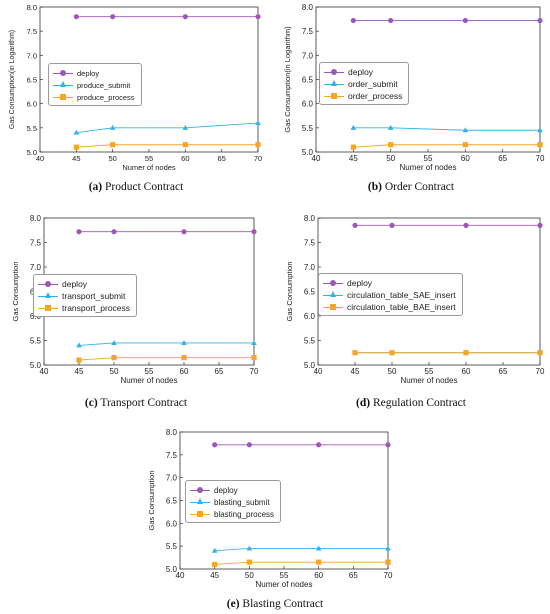 This screenshot has width=550, height=614. Describe the element at coordinates (232, 502) in the screenshot. I see `legend-item-submit: blasting_submit` at that location.